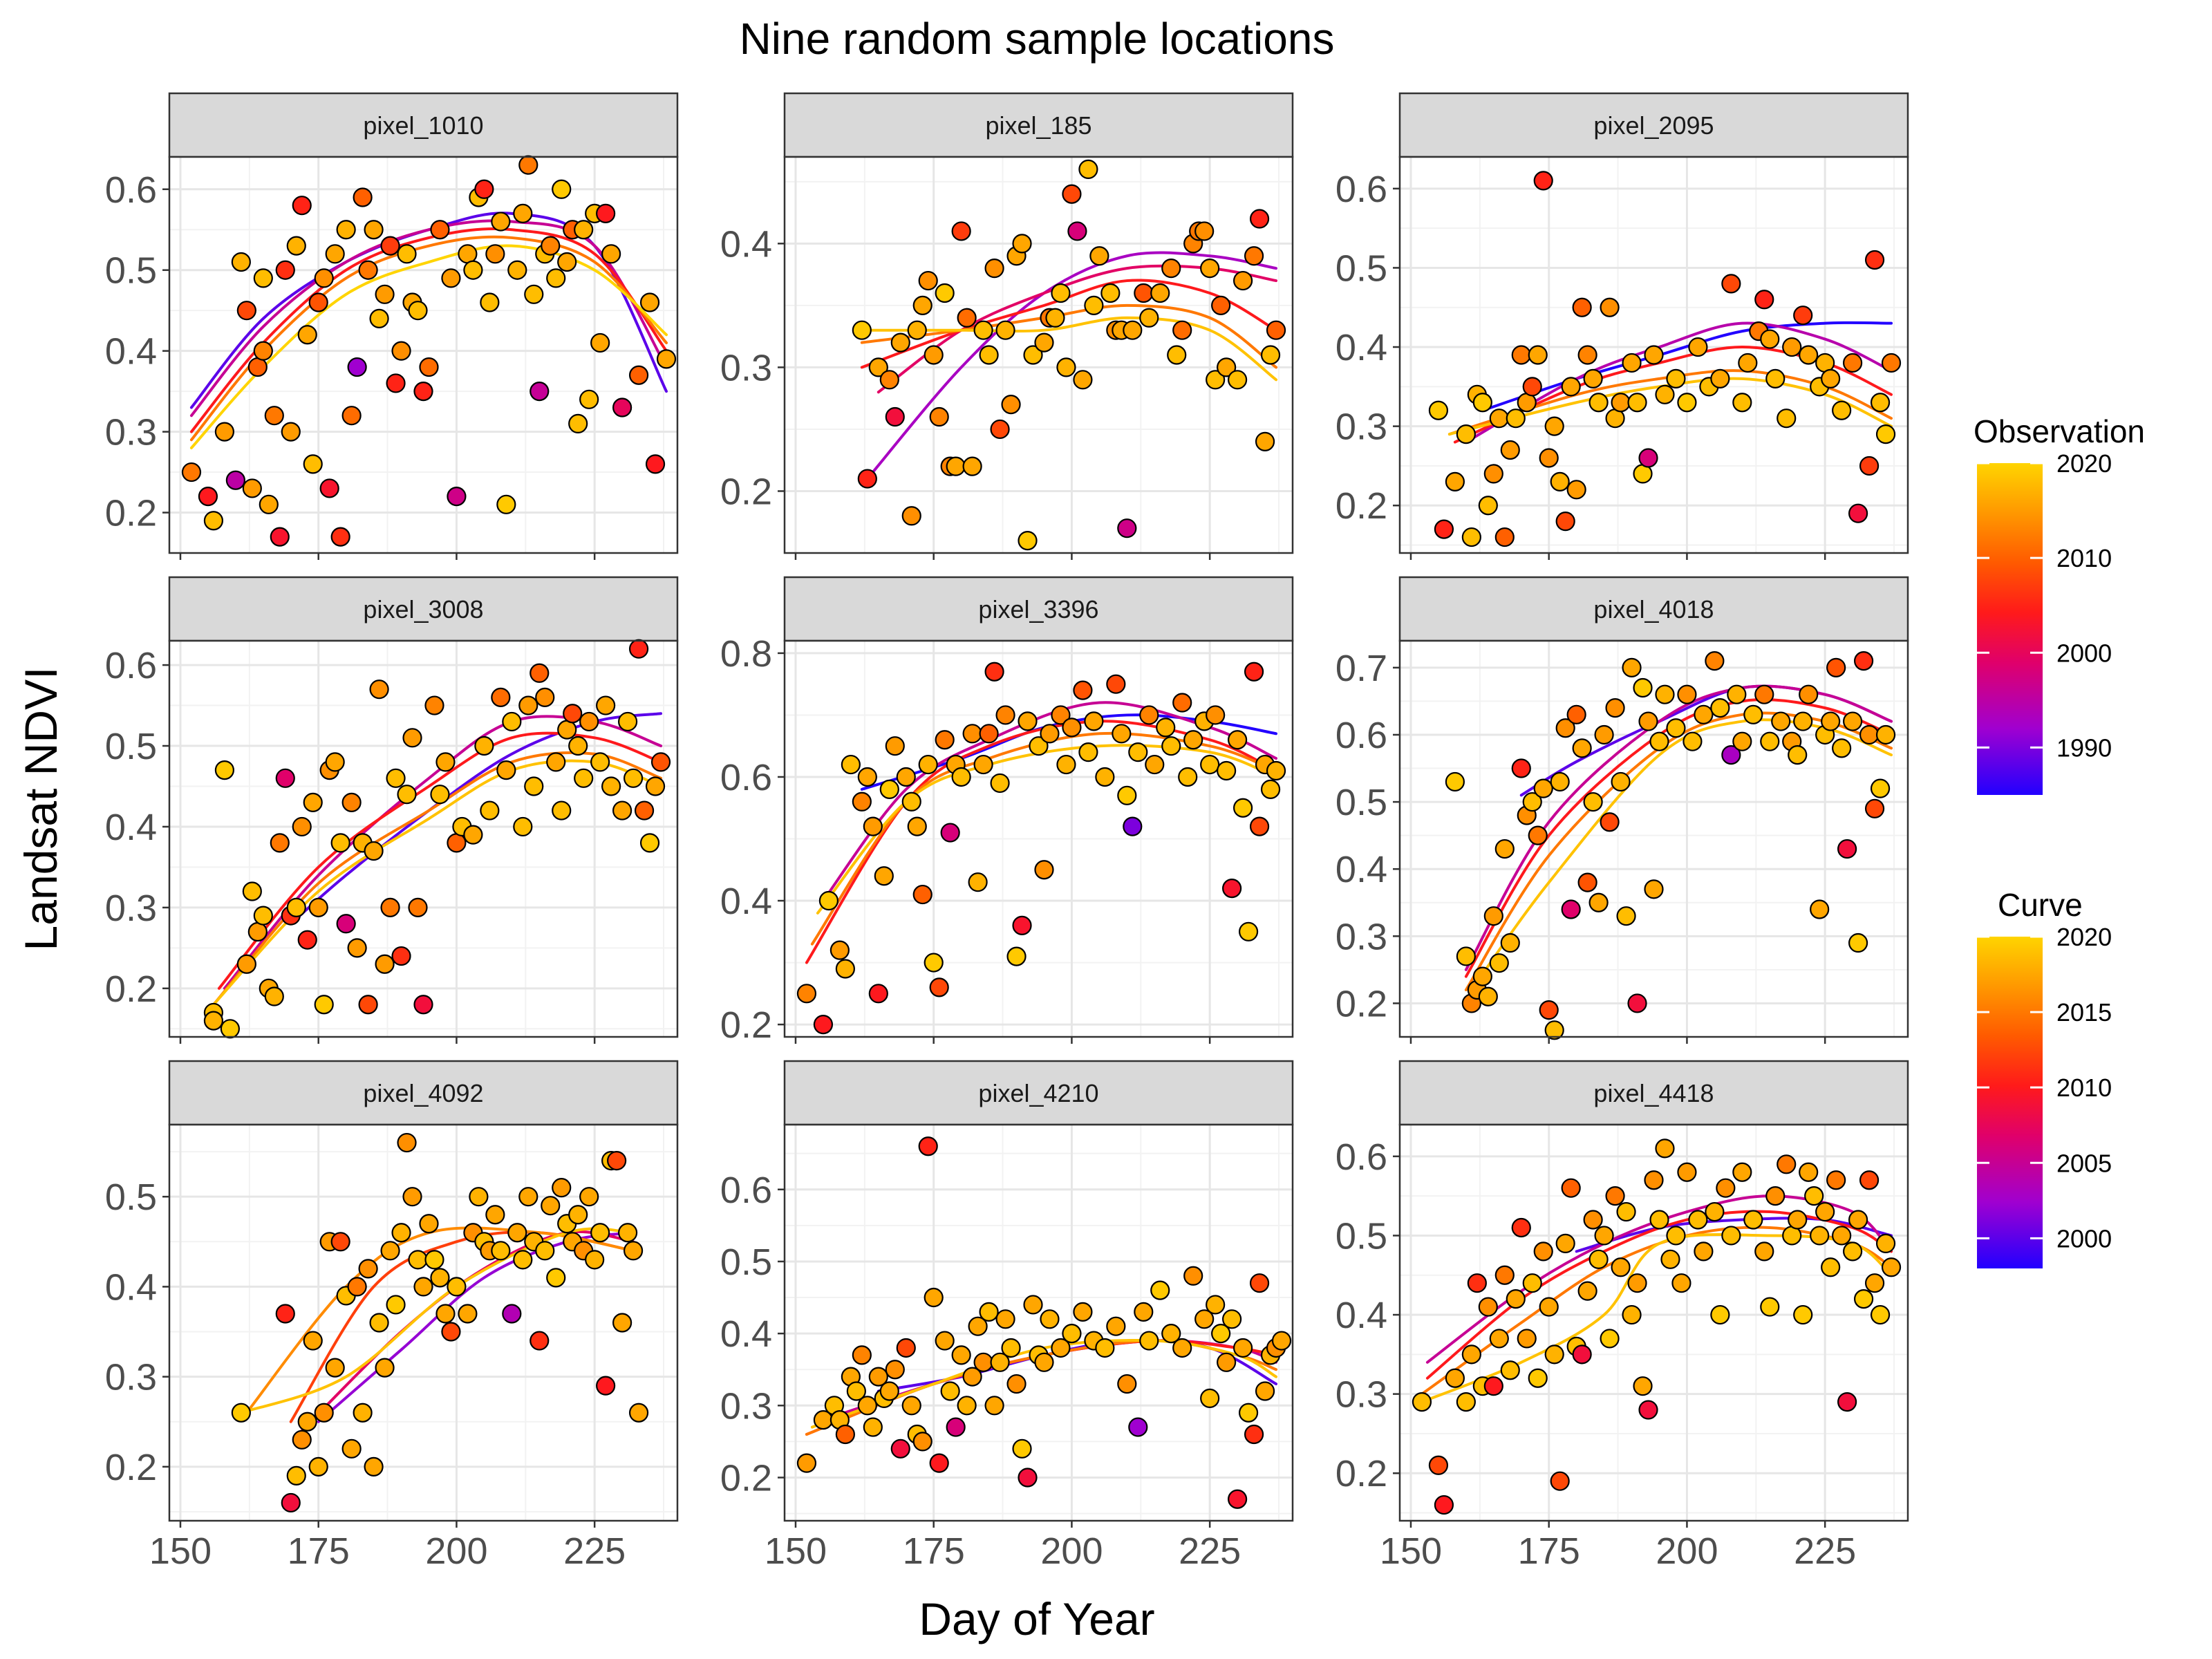 The image size is (2212, 1659). What do you see at coordinates (1038, 355) in the screenshot?
I see `panel-border` at bounding box center [1038, 355].